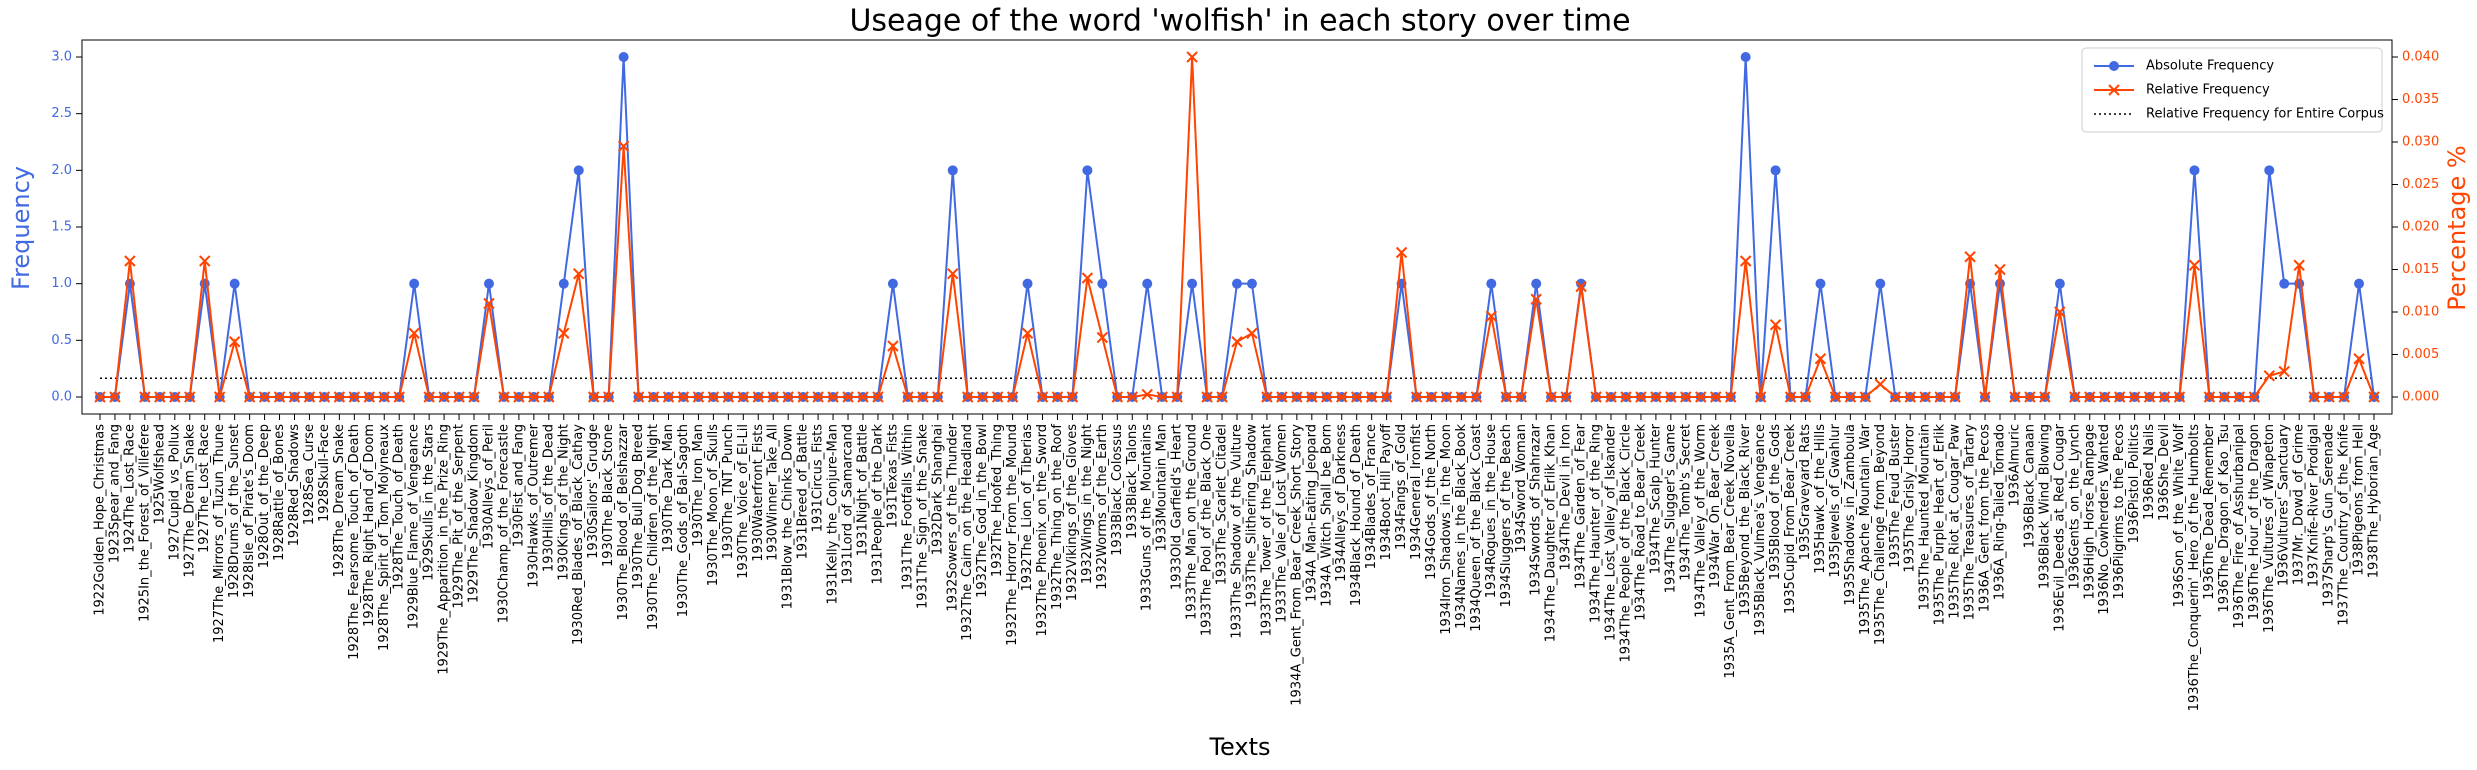 The height and width of the screenshot is (770, 2477). I want to click on x-tick-label: 1934General_Ironfist, so click(1416, 492).